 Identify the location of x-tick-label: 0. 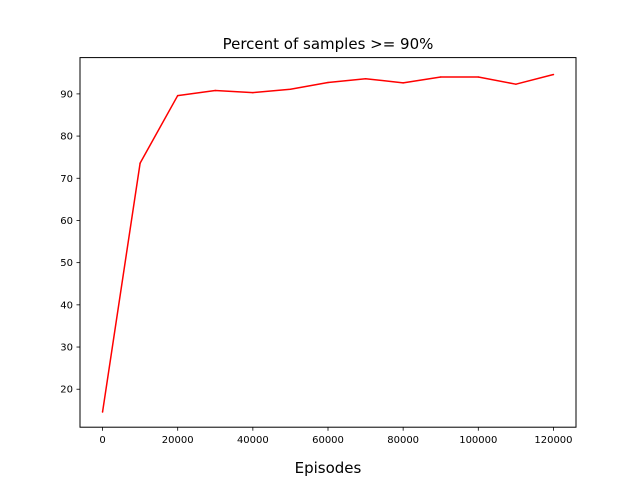
(102, 440).